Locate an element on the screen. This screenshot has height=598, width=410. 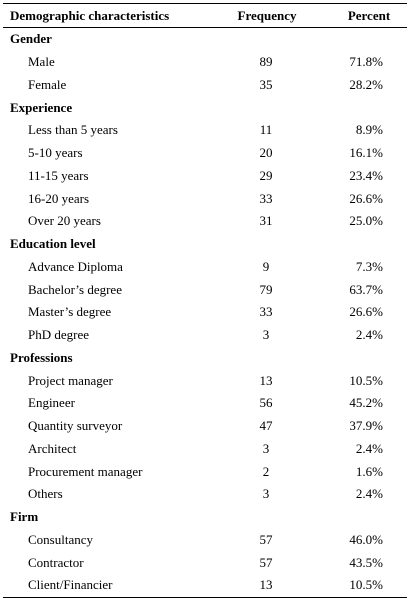
row-label: Master’s degree is located at coordinates (70, 312).